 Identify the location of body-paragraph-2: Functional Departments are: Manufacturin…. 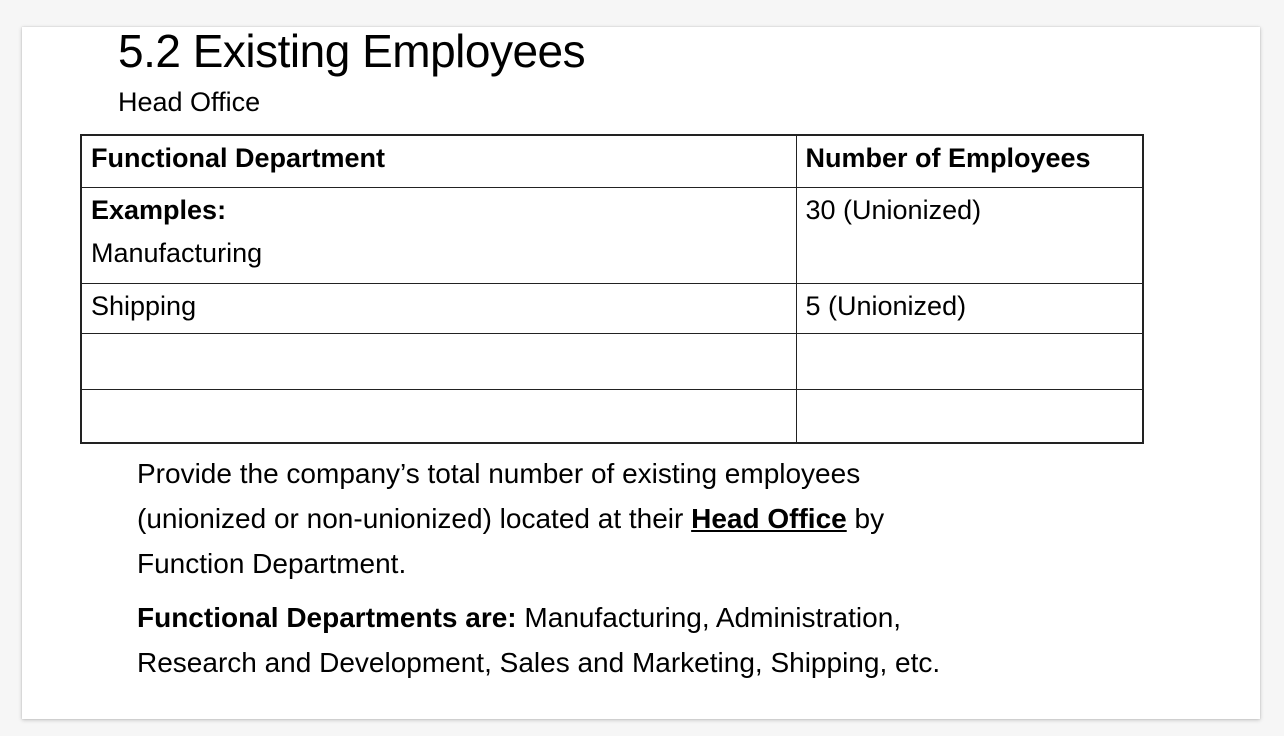
(538, 640).